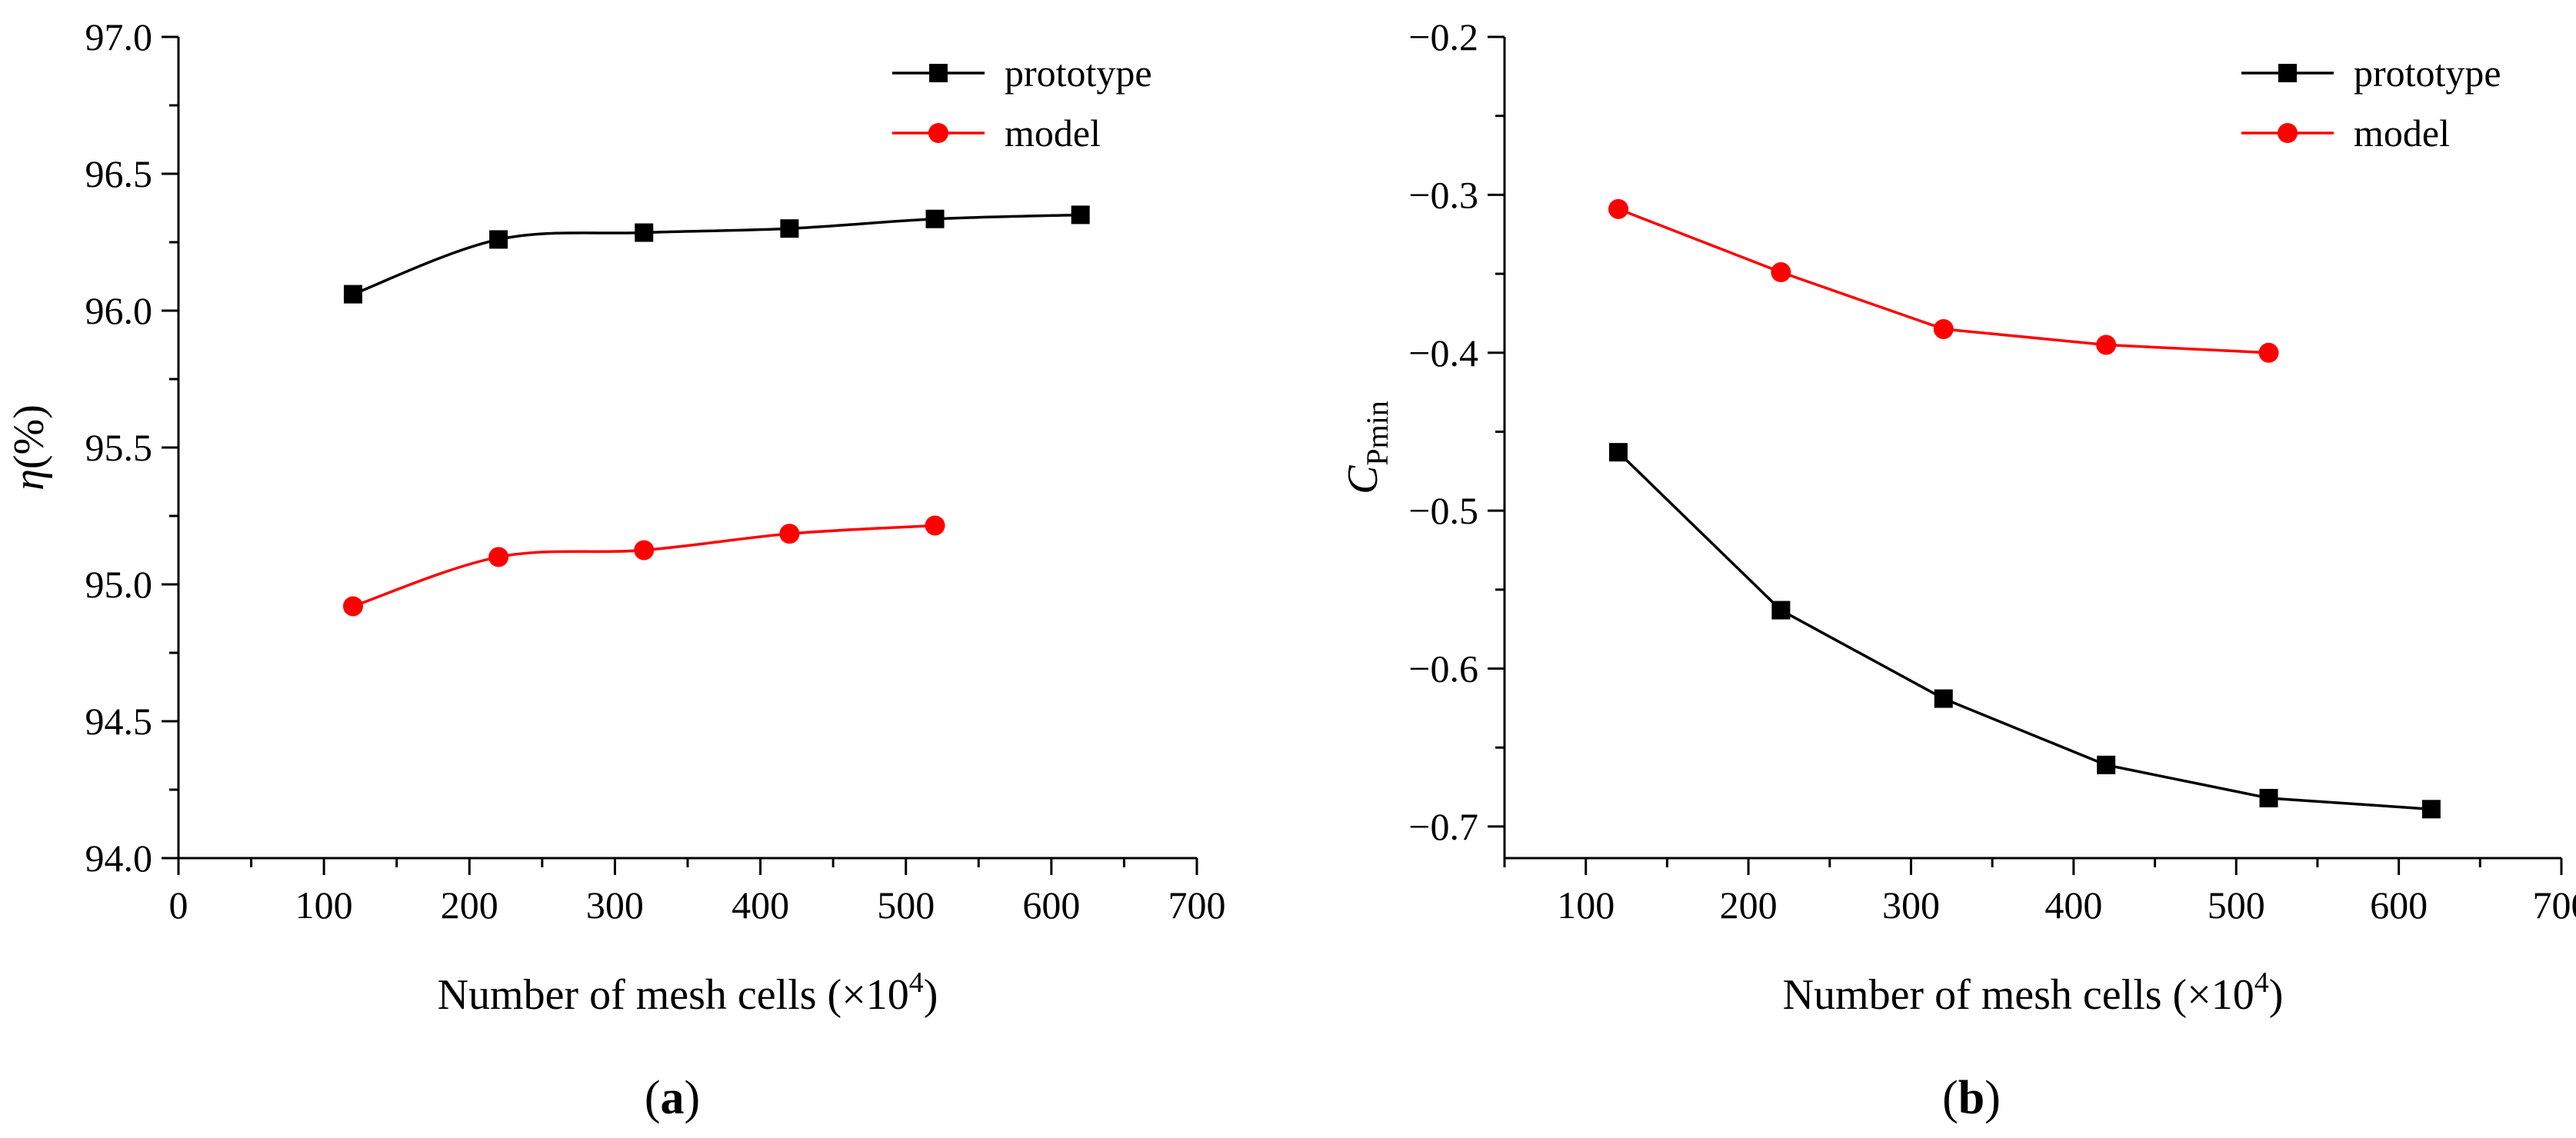 This screenshot has height=1138, width=2576. What do you see at coordinates (119, 447) in the screenshot?
I see `y-tick-label: 95.5` at bounding box center [119, 447].